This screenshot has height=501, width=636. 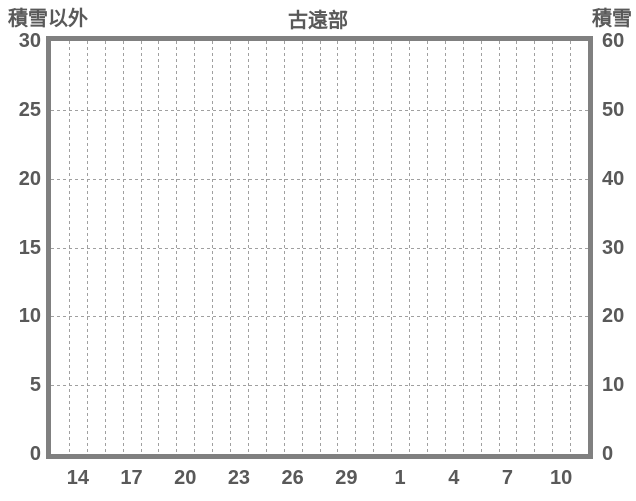 What do you see at coordinates (613, 178) in the screenshot?
I see `right-axis-tick-label: 40` at bounding box center [613, 178].